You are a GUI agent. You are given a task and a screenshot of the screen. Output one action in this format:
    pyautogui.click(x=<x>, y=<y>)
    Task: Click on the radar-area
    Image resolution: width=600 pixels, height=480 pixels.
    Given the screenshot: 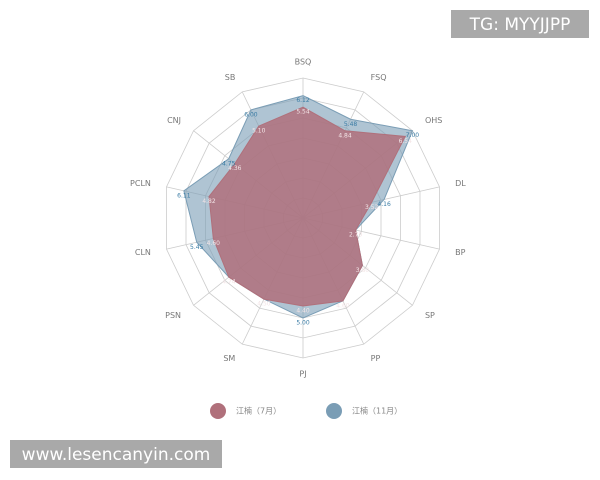 What is the action you would take?
    pyautogui.click(x=307, y=206)
    